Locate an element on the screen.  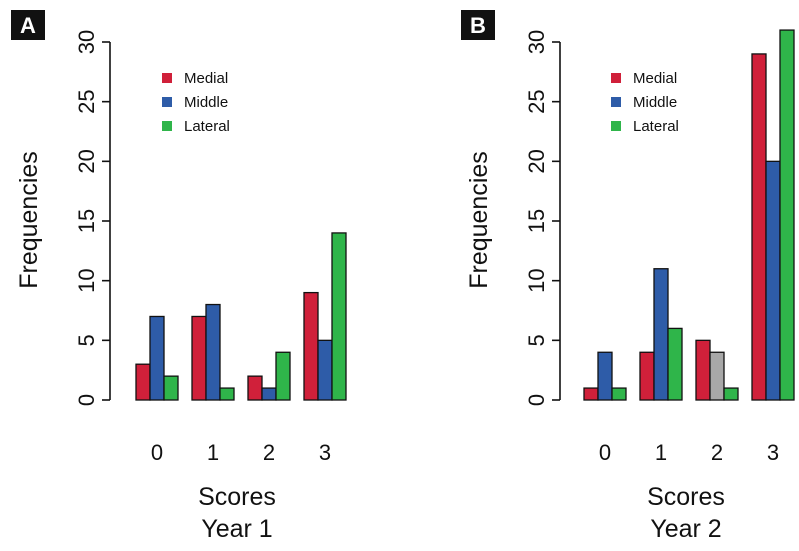
panel-a-x-axis-subtitle: Year 1 is located at coordinates (236, 529).